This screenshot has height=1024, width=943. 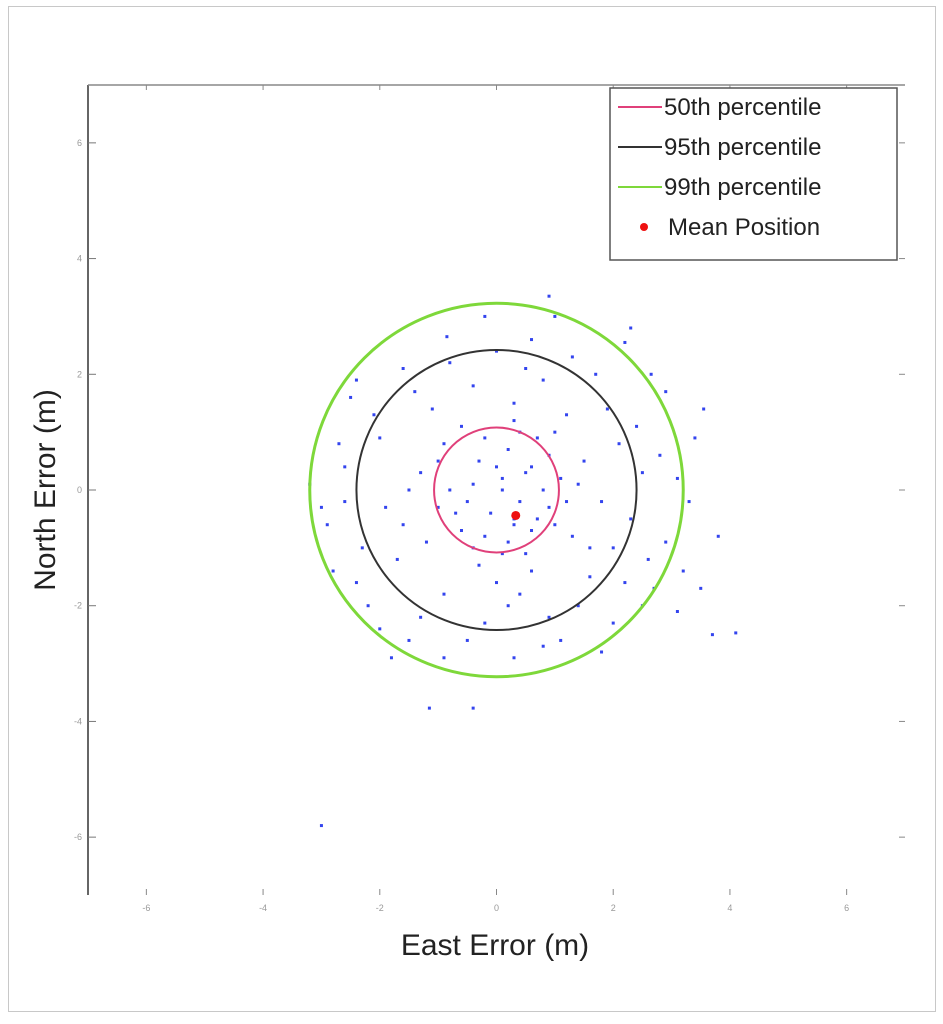 I want to click on legend-label: Mean Position, so click(x=744, y=227).